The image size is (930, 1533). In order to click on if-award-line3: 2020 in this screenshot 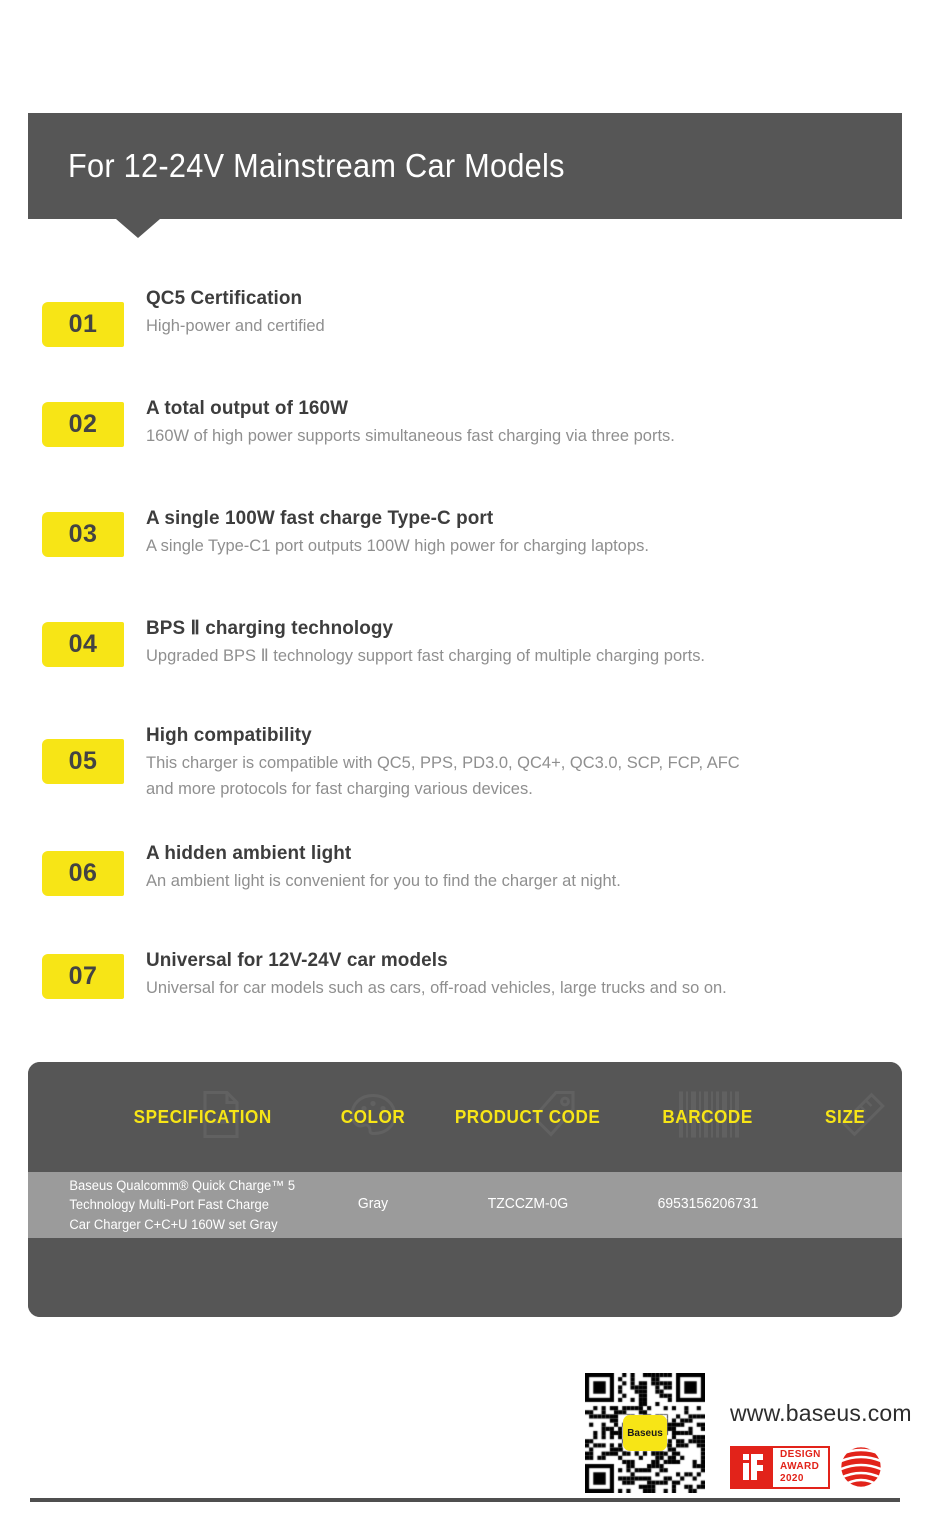, I will do `click(792, 1478)`.